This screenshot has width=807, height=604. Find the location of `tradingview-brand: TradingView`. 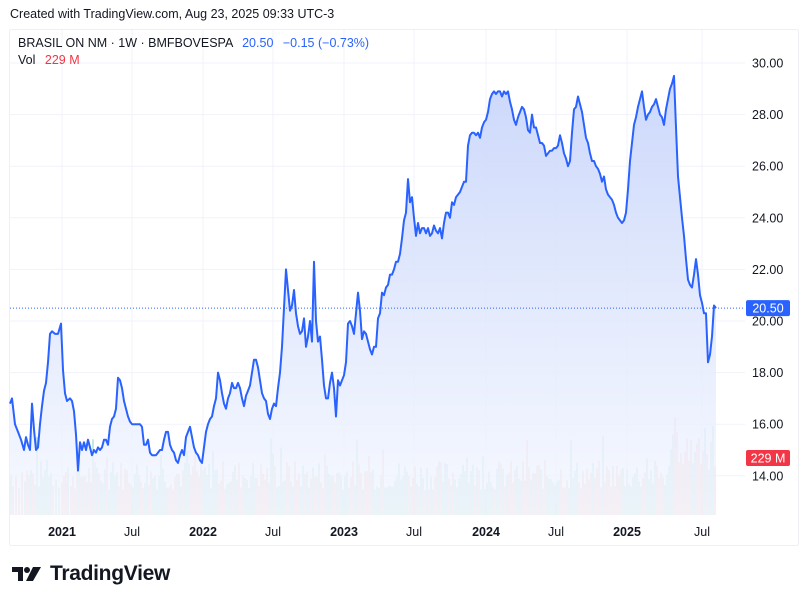

tradingview-brand: TradingView is located at coordinates (91, 574).